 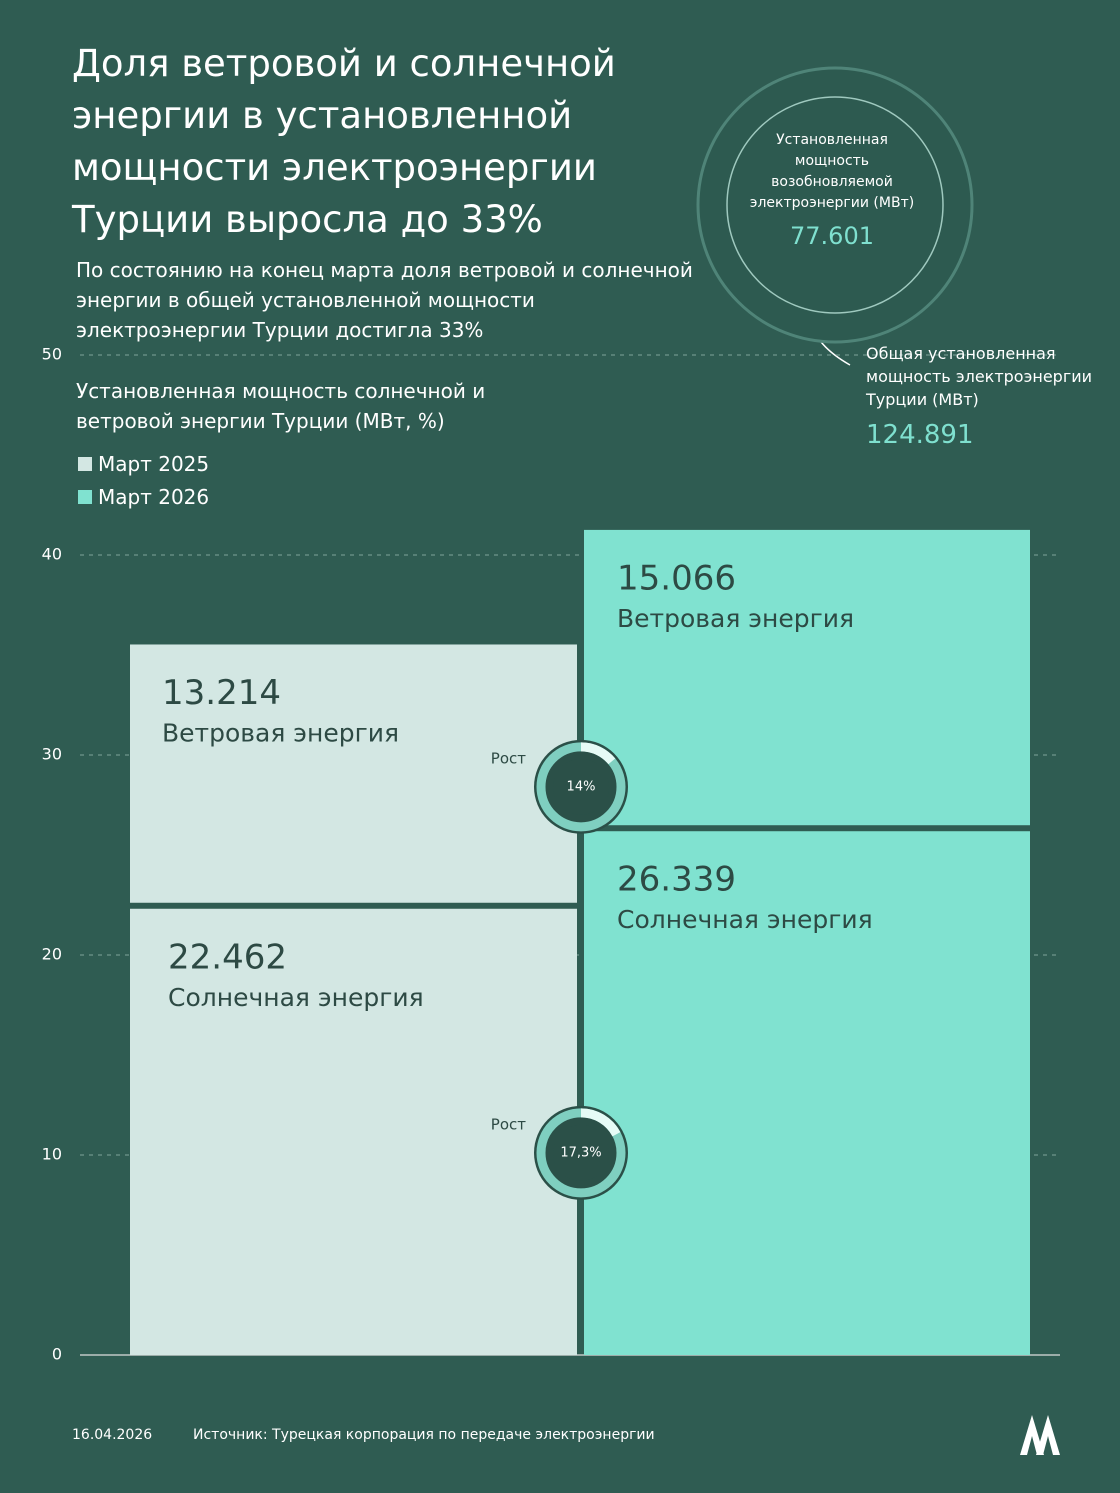 I want to click on total-value: 124.891, so click(x=920, y=435).